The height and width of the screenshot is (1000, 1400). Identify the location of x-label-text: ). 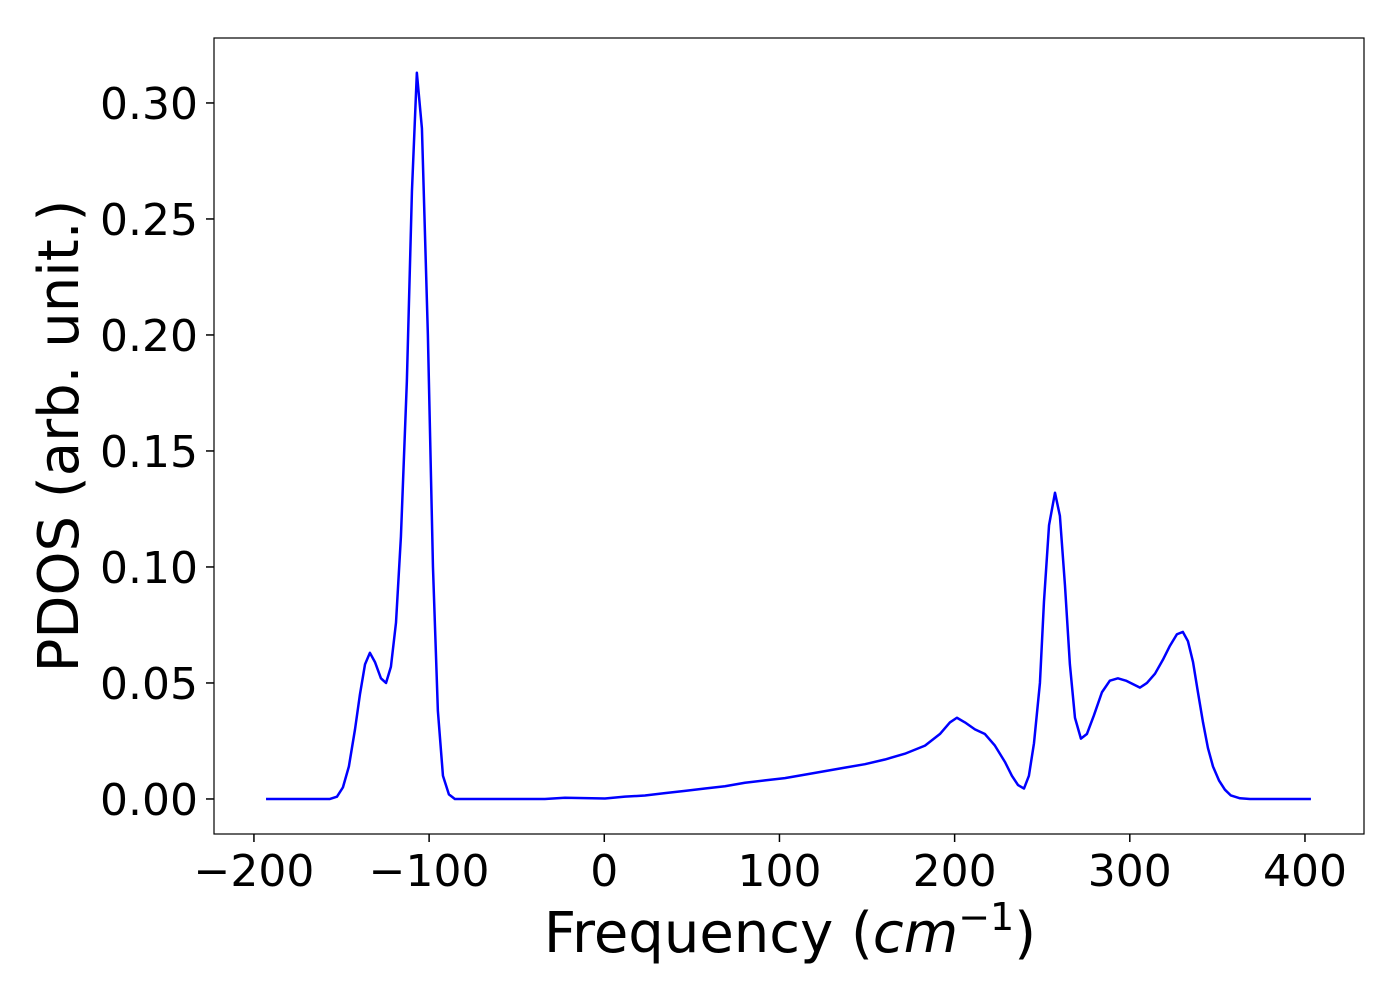
(1025, 933).